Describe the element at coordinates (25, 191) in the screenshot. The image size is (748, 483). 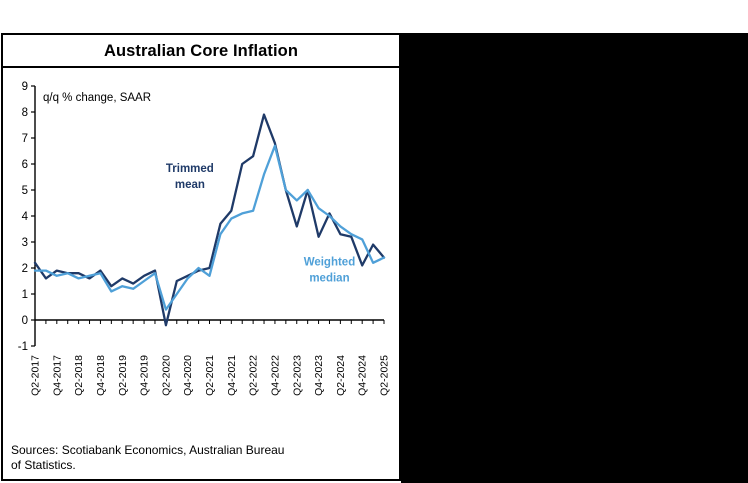
I see `y-tick-label: 5` at that location.